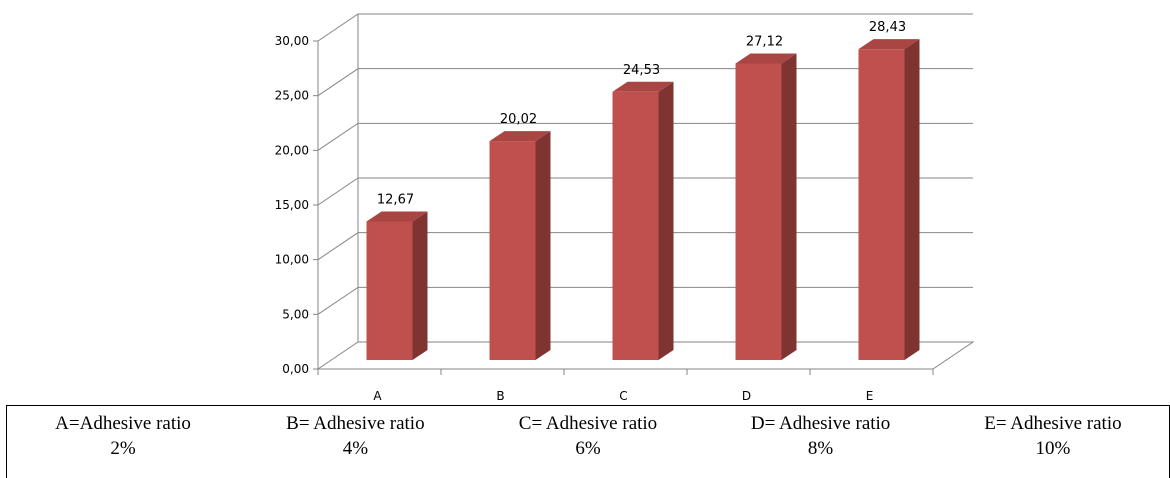  I want to click on bar-side-a, so click(420, 285).